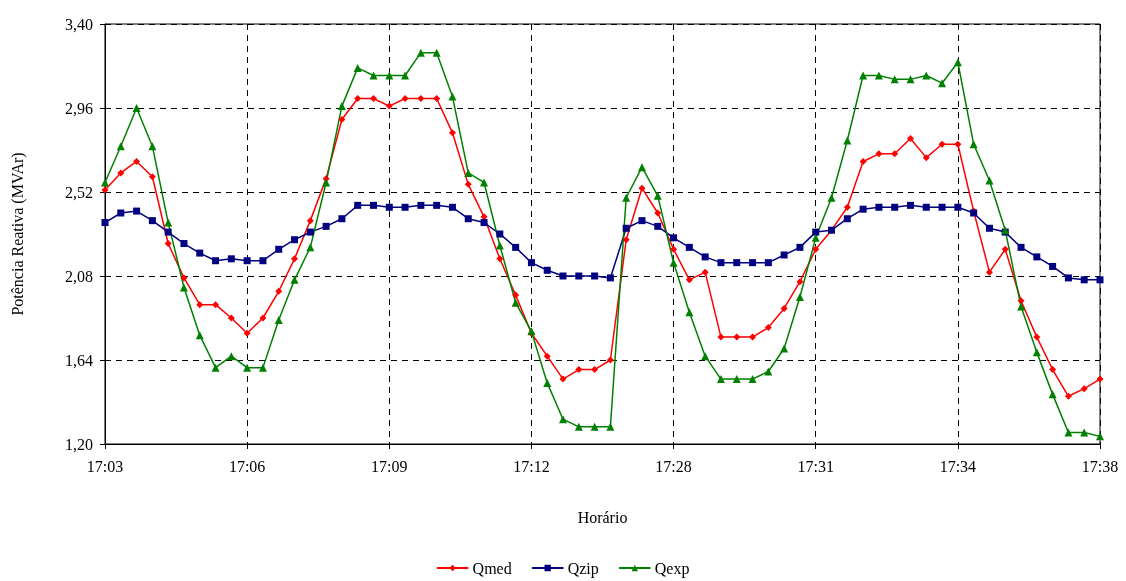 Image resolution: width=1126 pixels, height=581 pixels. I want to click on x-tick-label: 17:09, so click(389, 466).